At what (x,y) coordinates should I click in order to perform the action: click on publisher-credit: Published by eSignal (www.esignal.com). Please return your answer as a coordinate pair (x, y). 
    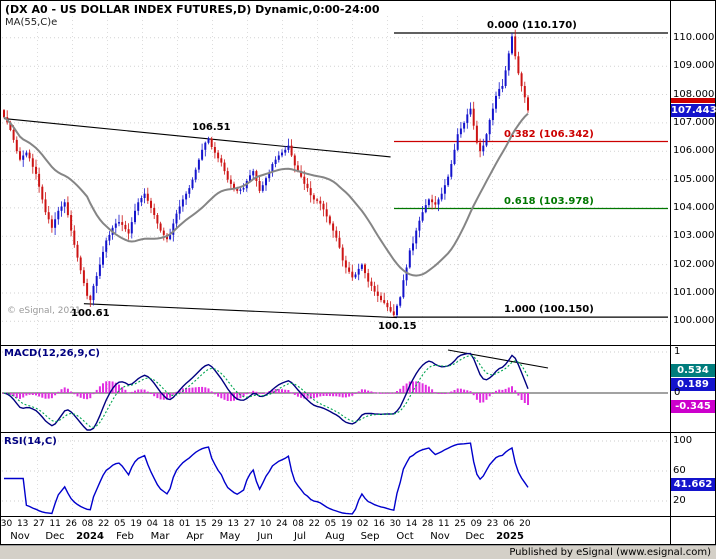
    Looking at the image, I should click on (610, 552).